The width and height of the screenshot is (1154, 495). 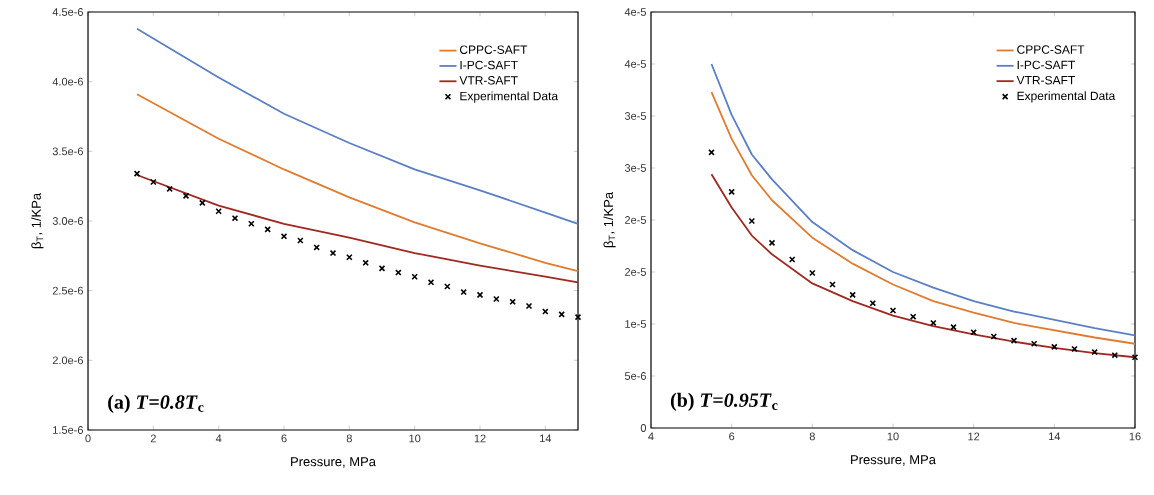 I want to click on y-tick-label: 5e-6, so click(x=635, y=376).